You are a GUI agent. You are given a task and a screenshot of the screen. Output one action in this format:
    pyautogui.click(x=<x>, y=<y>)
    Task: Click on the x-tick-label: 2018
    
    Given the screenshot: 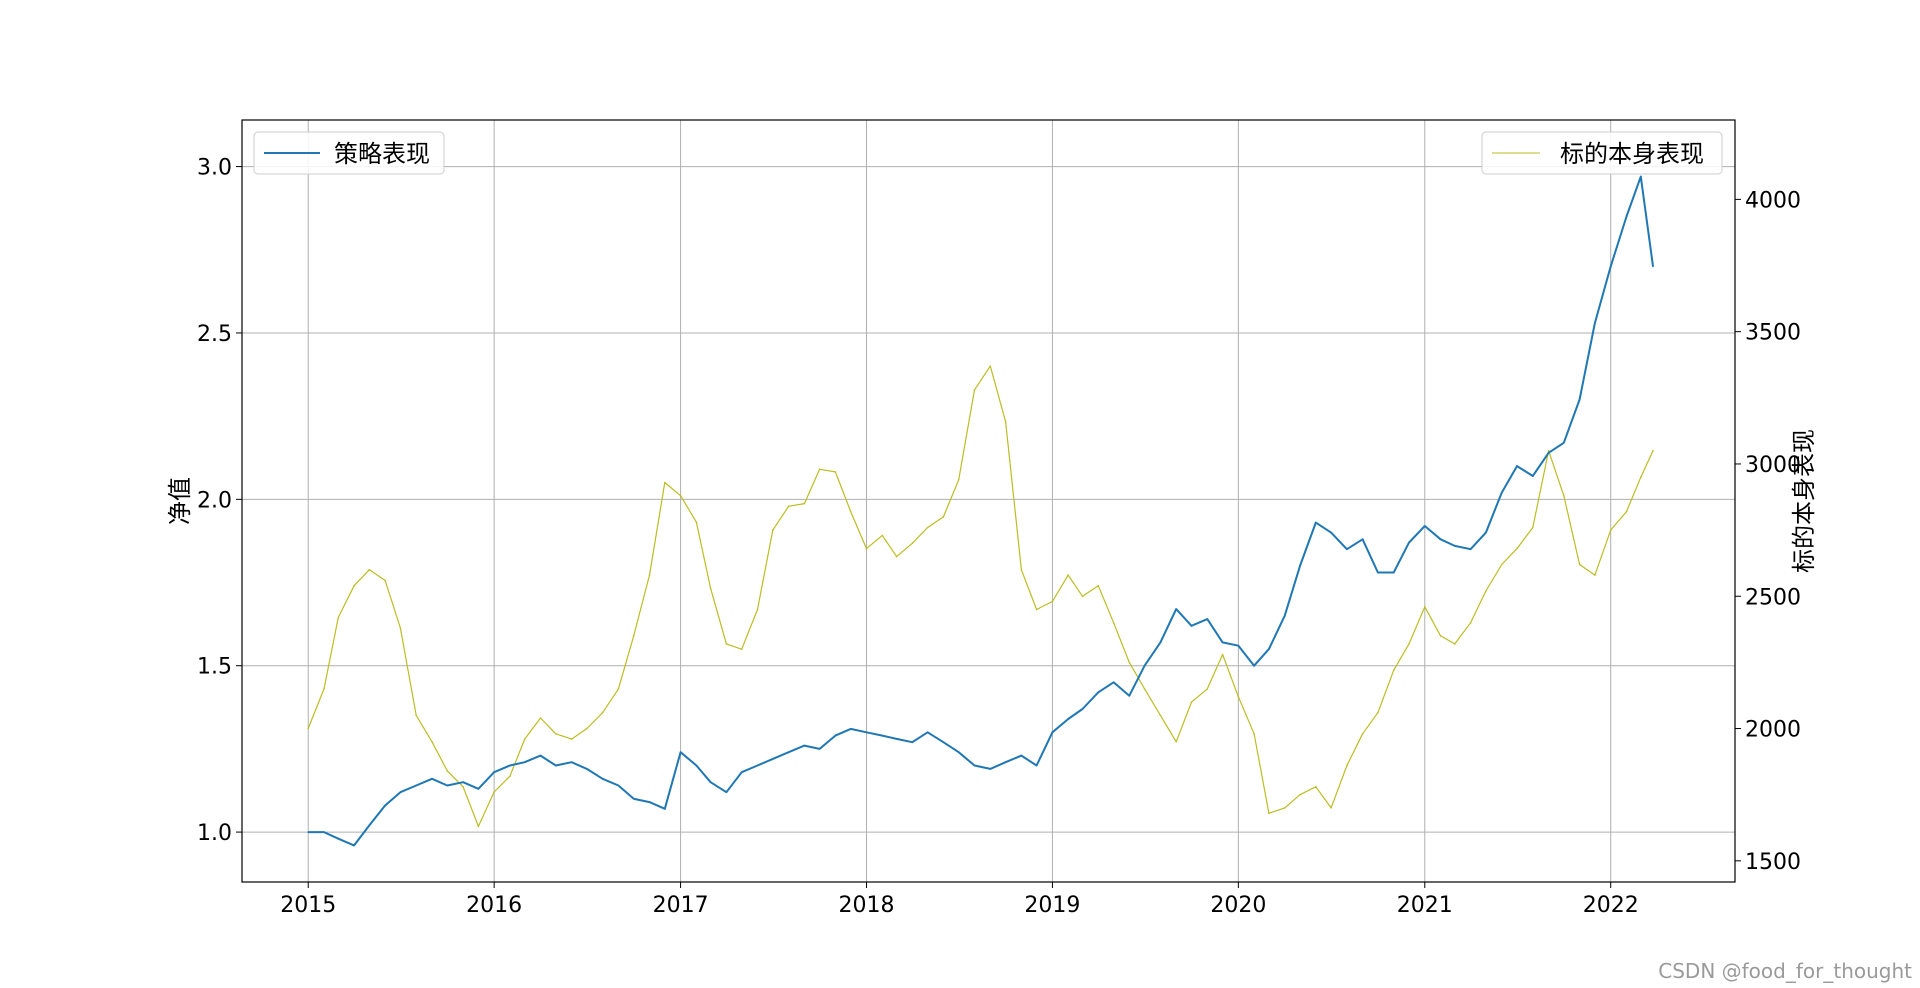 What is the action you would take?
    pyautogui.click(x=867, y=905)
    